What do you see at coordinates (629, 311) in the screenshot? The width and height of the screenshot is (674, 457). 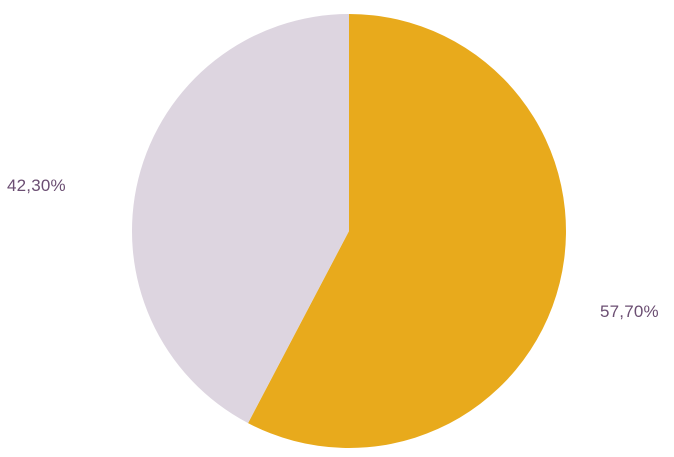 I see `slice-label-orange: 57,70%` at bounding box center [629, 311].